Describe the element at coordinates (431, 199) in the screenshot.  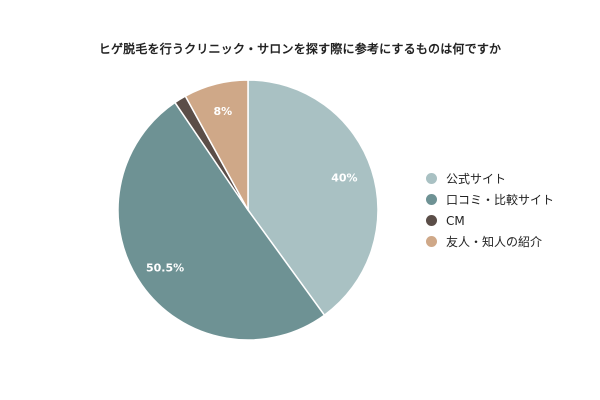
I see `legend-swatch-review-site` at that location.